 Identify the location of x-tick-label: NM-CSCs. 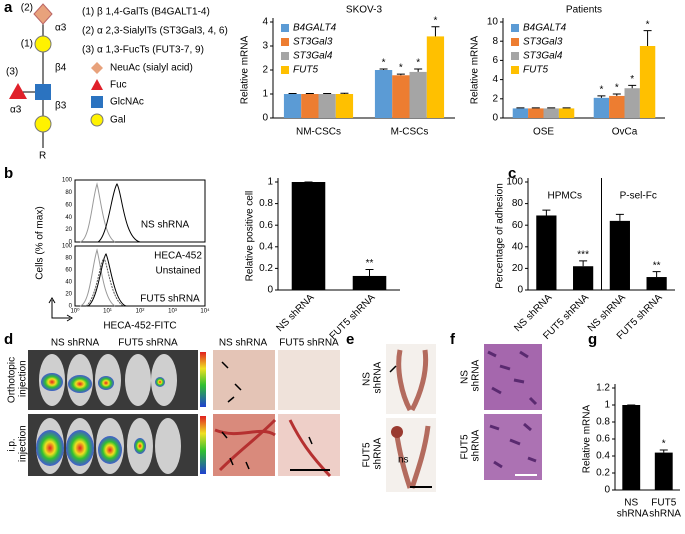
(318, 132).